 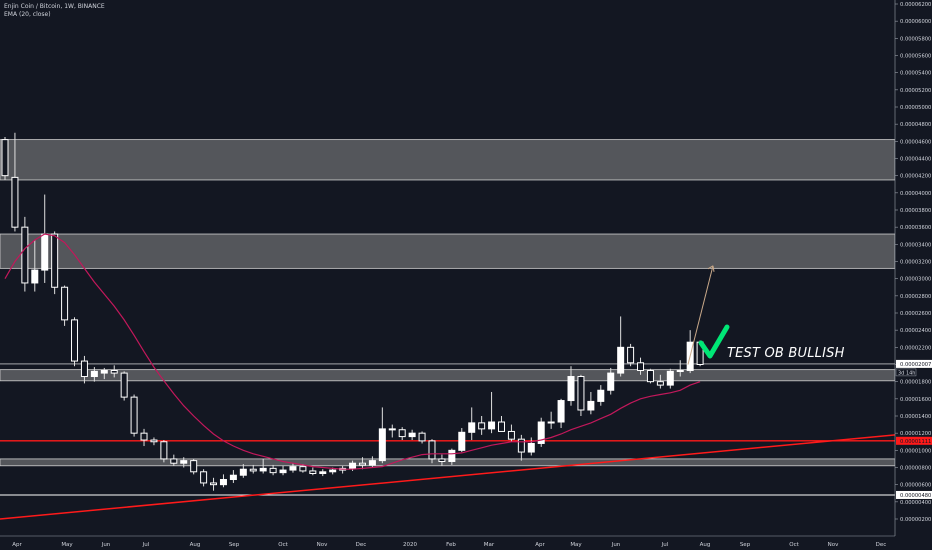 What do you see at coordinates (915, 91) in the screenshot?
I see `price-tick-5: 0.00005200` at bounding box center [915, 91].